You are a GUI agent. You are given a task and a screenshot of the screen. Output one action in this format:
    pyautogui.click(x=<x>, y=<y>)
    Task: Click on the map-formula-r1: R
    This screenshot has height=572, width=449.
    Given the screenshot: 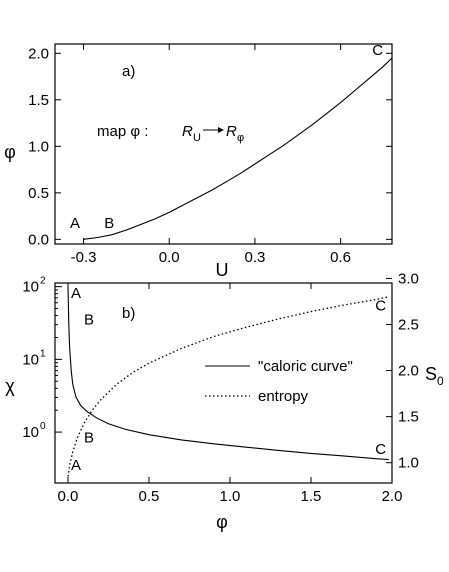 What is the action you would take?
    pyautogui.click(x=187, y=131)
    